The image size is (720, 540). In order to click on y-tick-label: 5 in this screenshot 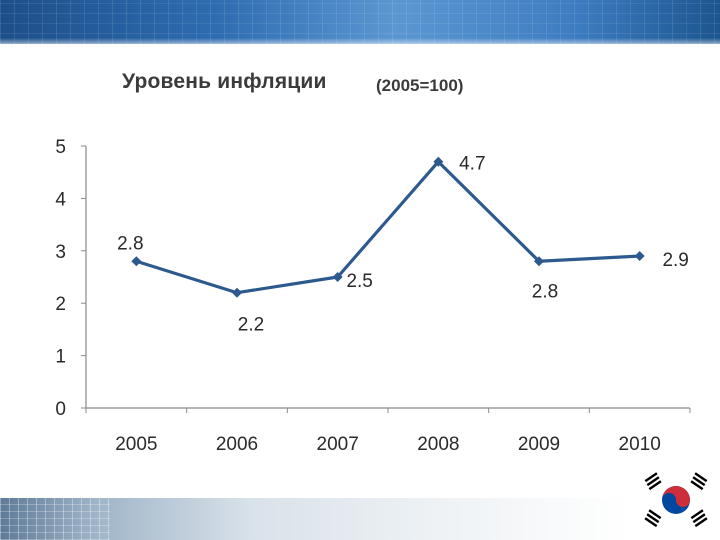, I will do `click(60, 147)`.